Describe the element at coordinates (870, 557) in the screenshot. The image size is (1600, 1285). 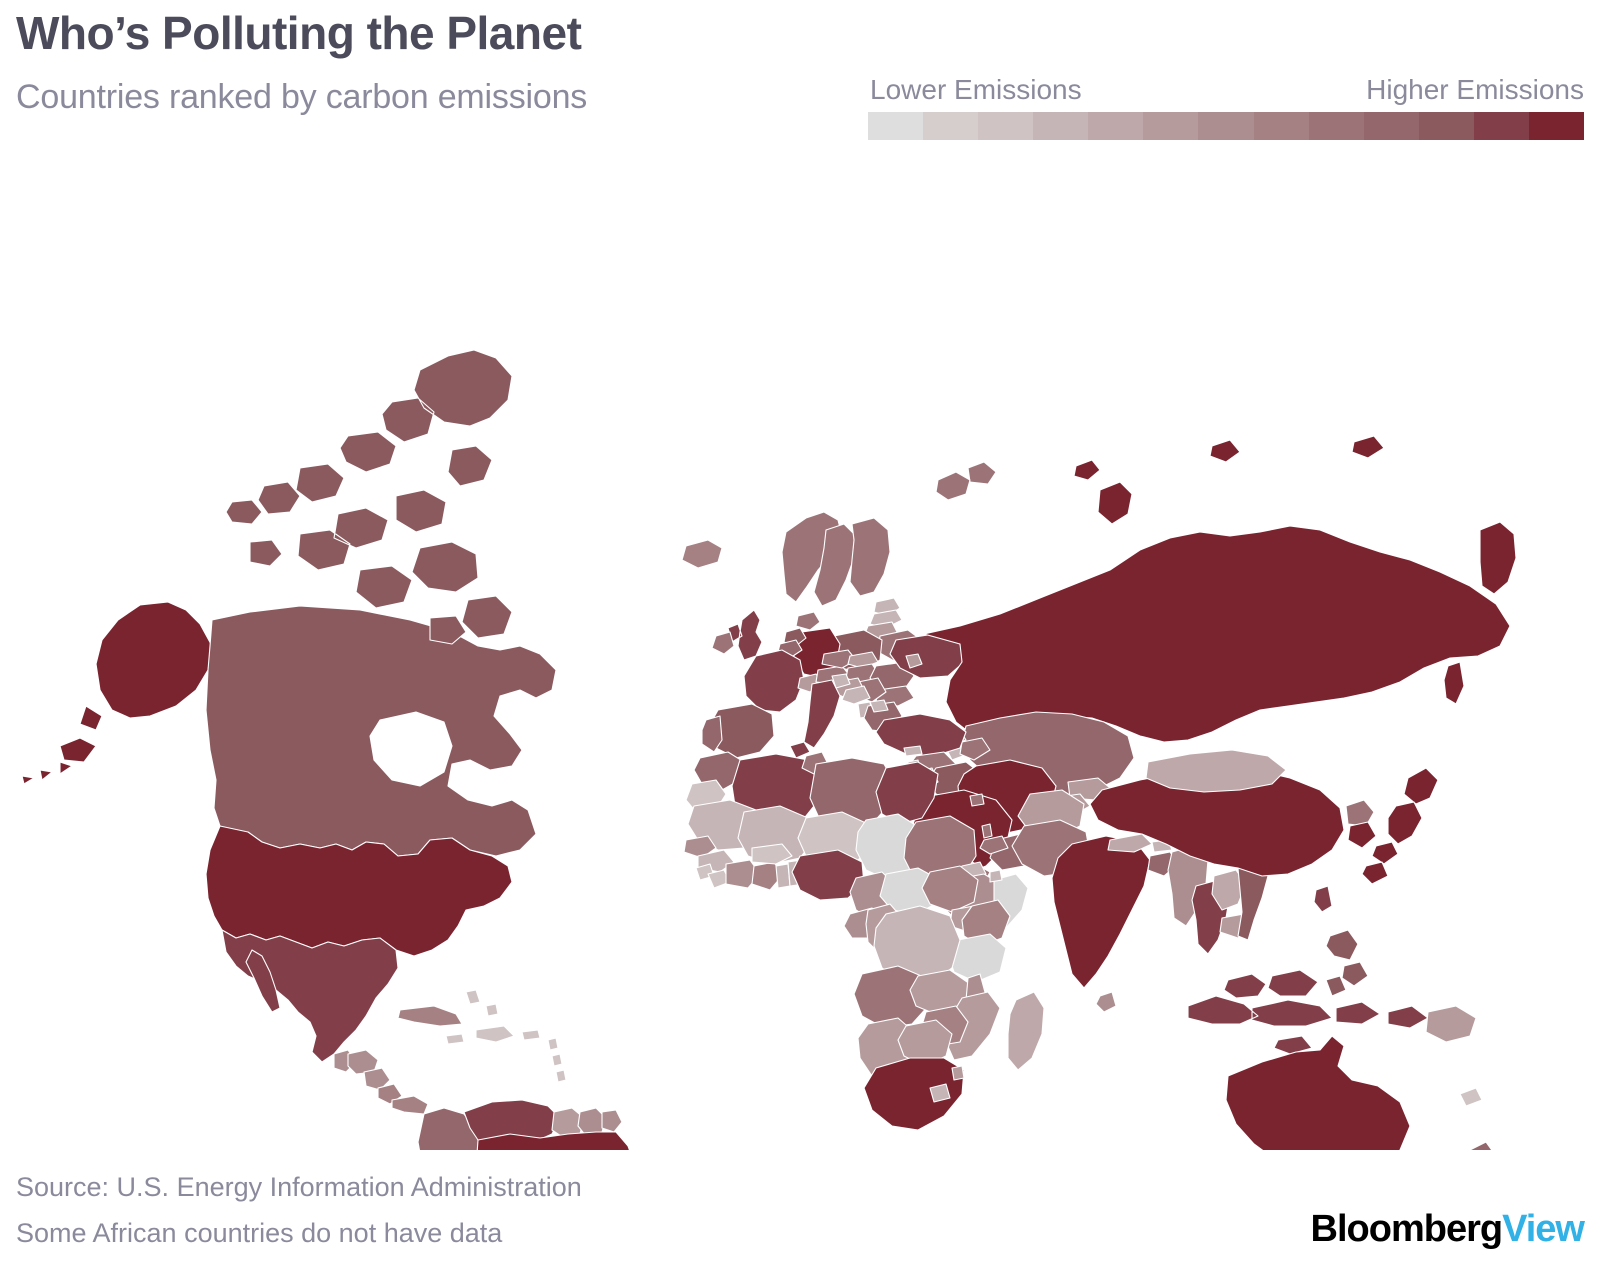
I see `country-finland` at that location.